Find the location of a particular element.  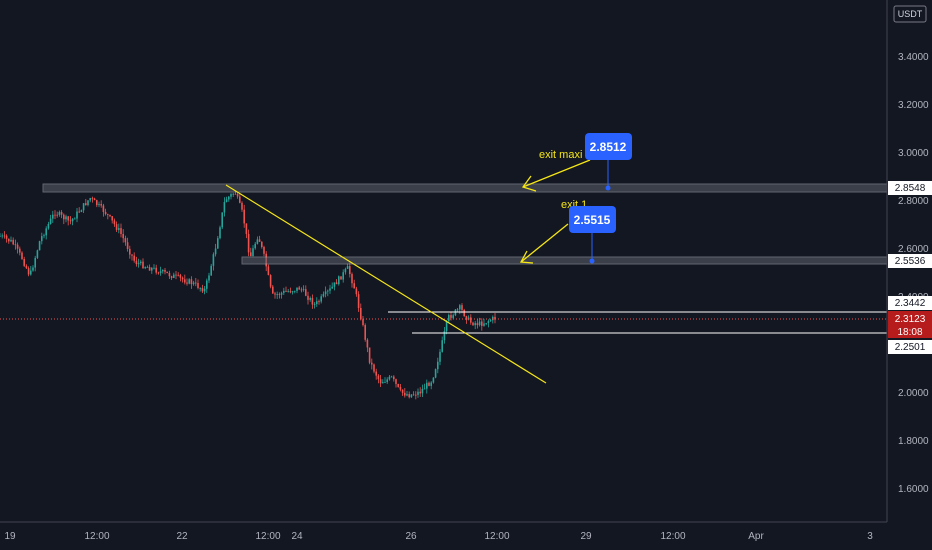

time-axis: 19 12:00 22 12:00 24 26 12:00 29 12:00 Apr 3 is located at coordinates (466, 535).